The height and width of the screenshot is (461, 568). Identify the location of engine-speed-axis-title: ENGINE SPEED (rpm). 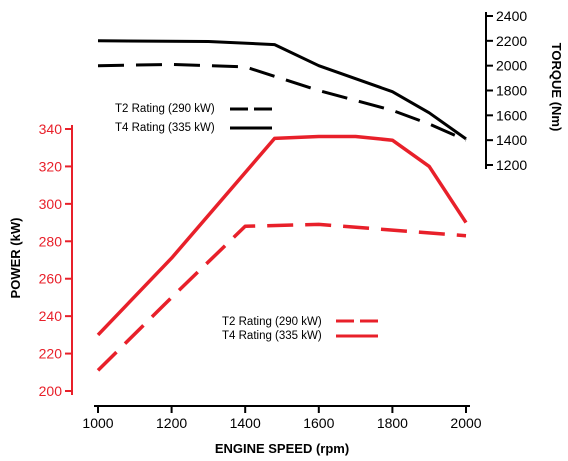
(282, 448).